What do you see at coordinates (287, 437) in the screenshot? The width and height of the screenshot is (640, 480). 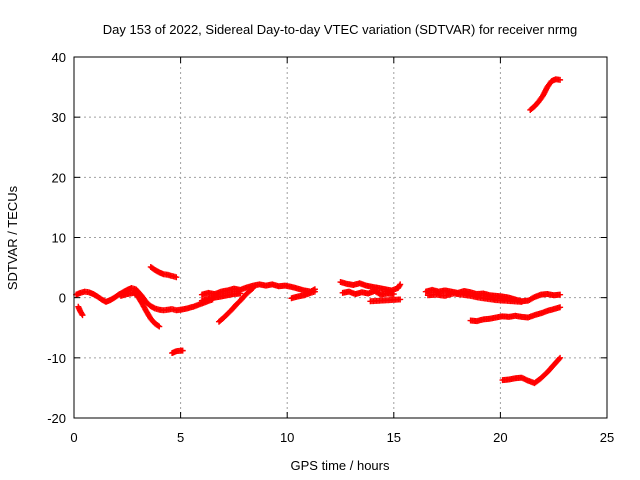 I see `x-tick-label: 10` at bounding box center [287, 437].